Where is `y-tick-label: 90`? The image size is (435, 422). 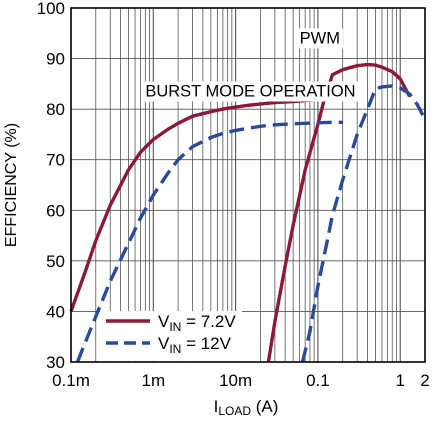 y-tick-label: 90 is located at coordinates (55, 59).